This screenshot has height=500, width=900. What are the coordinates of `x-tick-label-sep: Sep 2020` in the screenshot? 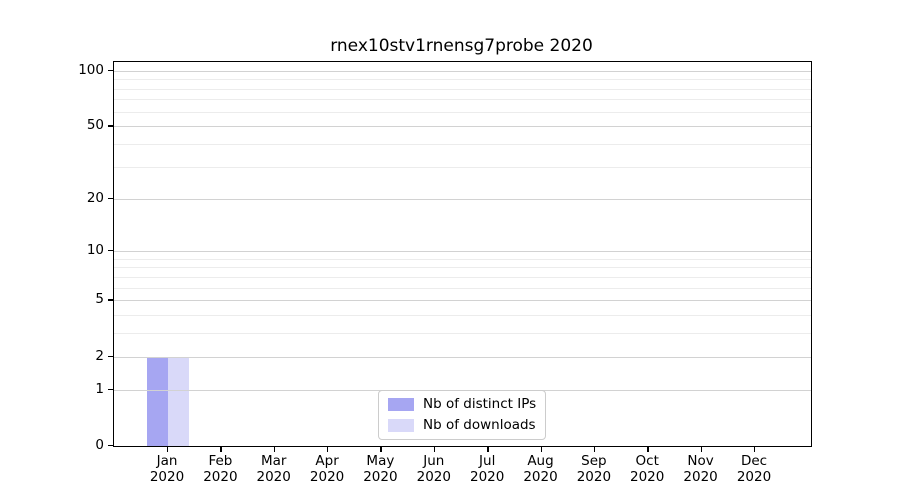 It's located at (594, 469).